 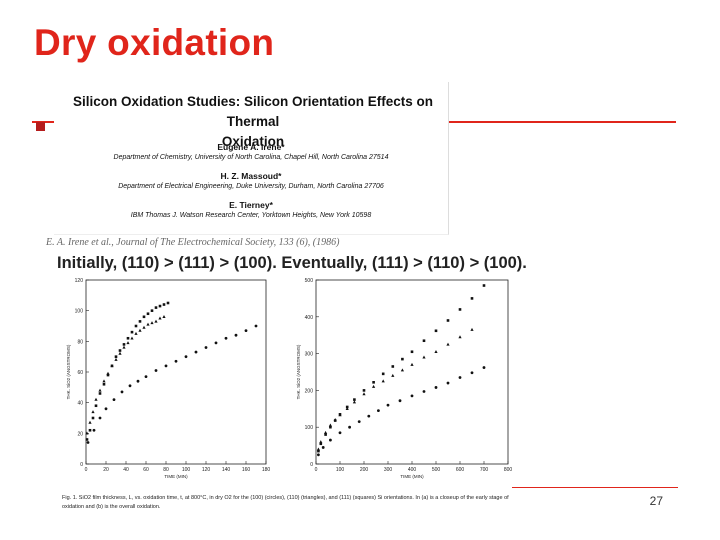 I want to click on x-tick-label: 120, so click(x=206, y=470).